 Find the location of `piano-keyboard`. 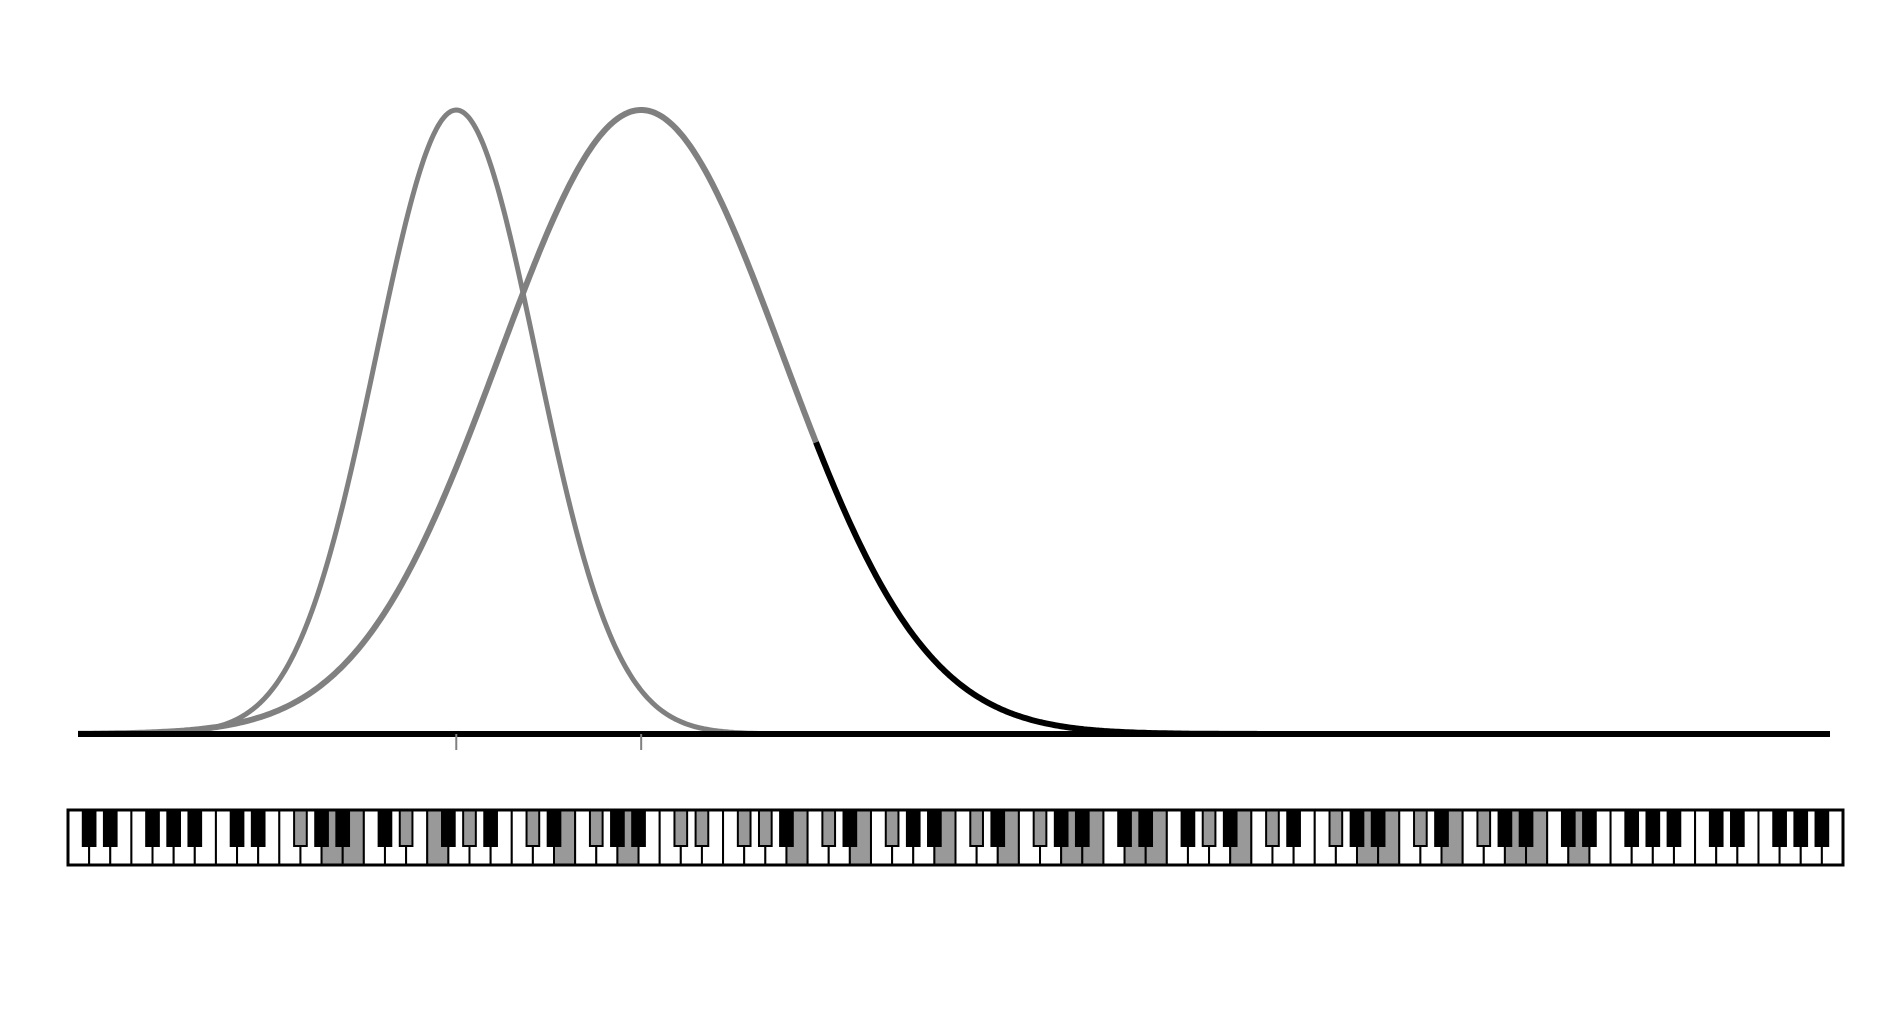

piano-keyboard is located at coordinates (955, 837).